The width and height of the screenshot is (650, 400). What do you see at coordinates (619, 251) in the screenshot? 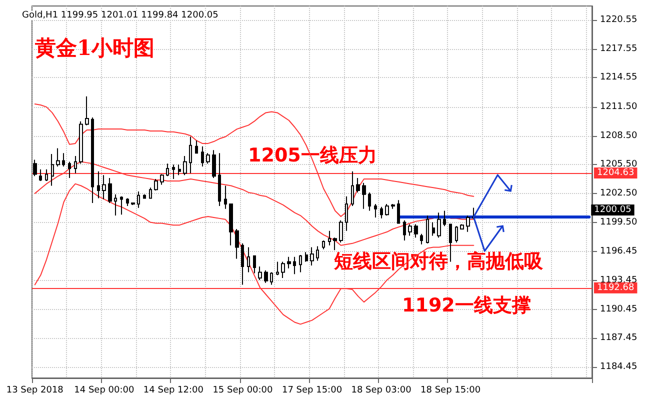
I see `y-tick-label: 1196.45` at bounding box center [619, 251].